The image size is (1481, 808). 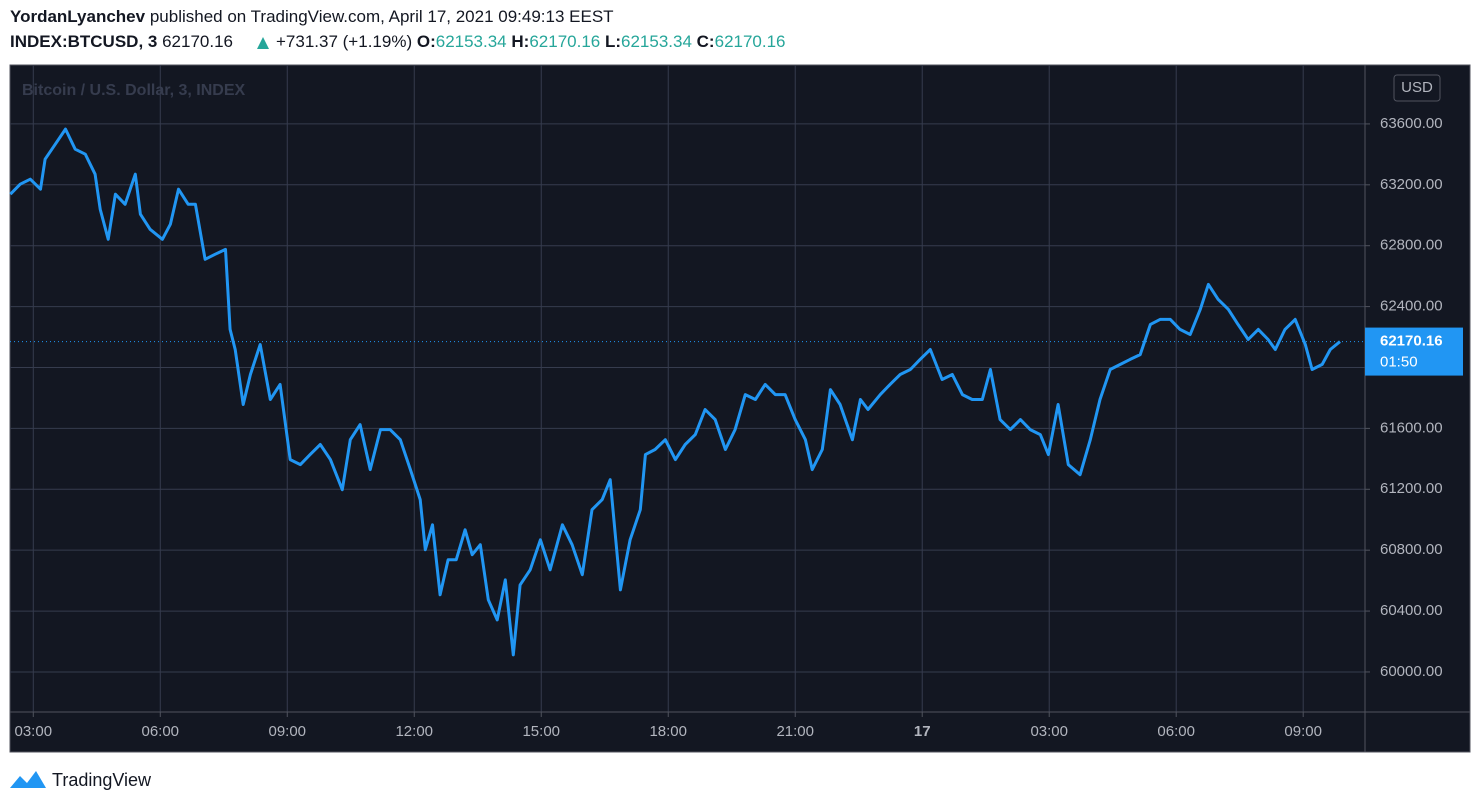 What do you see at coordinates (795, 731) in the screenshot?
I see `x-tick-label: 21:00` at bounding box center [795, 731].